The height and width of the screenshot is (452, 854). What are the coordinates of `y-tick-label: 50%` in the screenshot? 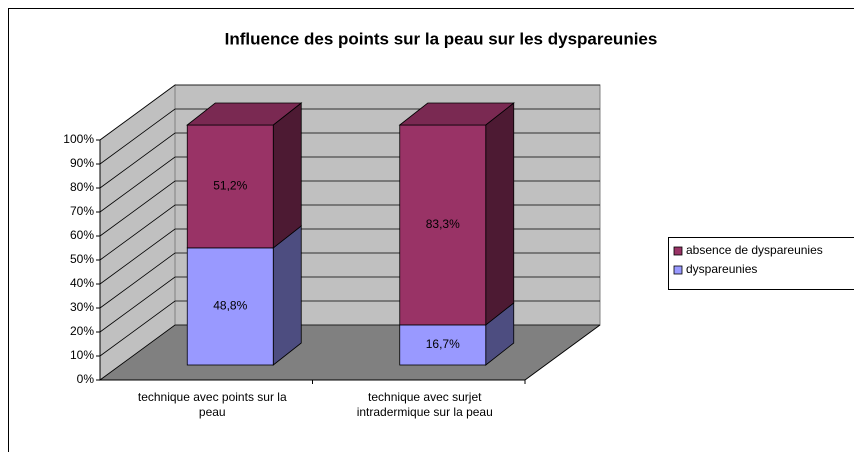 It's located at (82, 259).